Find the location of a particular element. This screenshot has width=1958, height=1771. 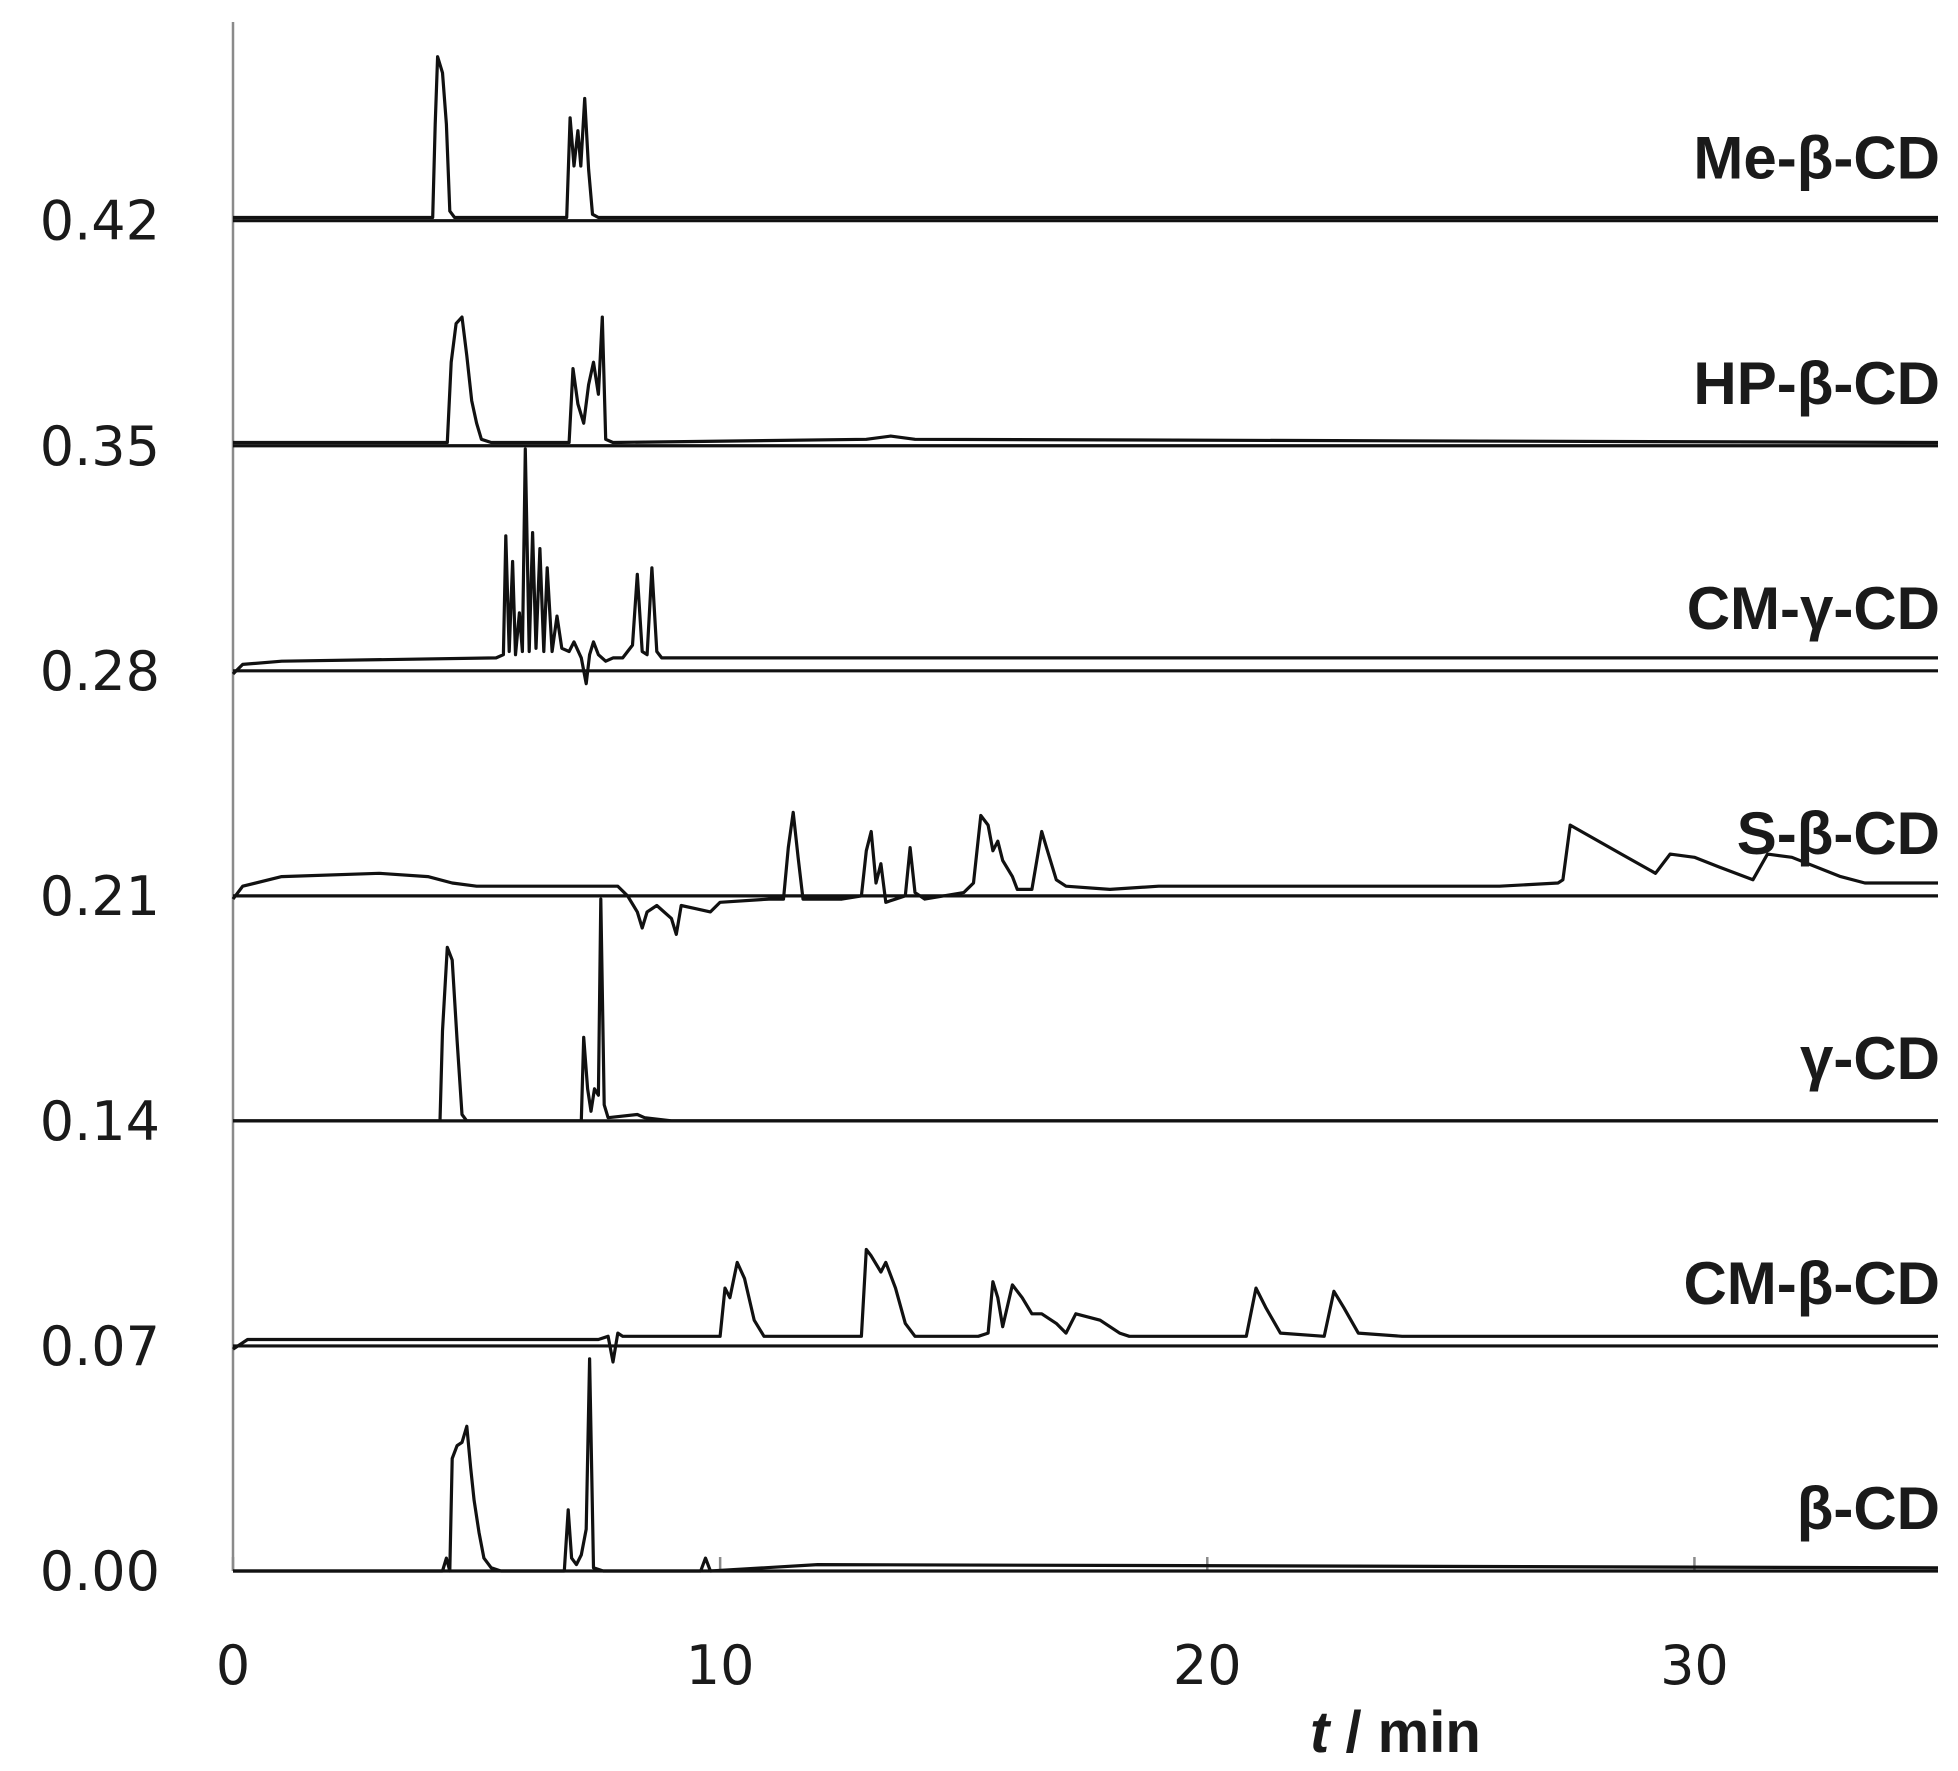

y-tick-labels: 0.00 0.07 0.14 0.21 0.28 0.35 0.42 is located at coordinates (100, 896).